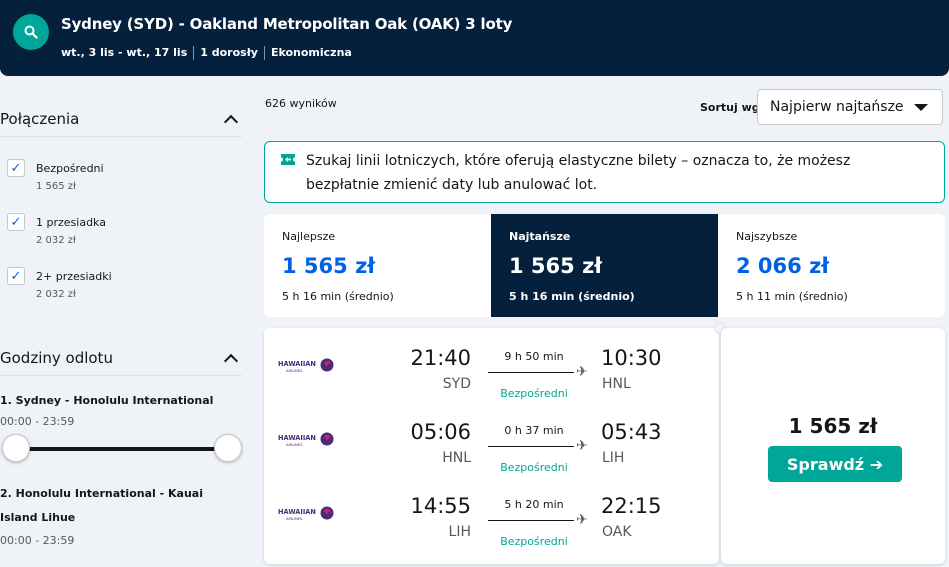  Describe the element at coordinates (833, 426) in the screenshot. I see `ticket-price: 1 565 zł` at that location.